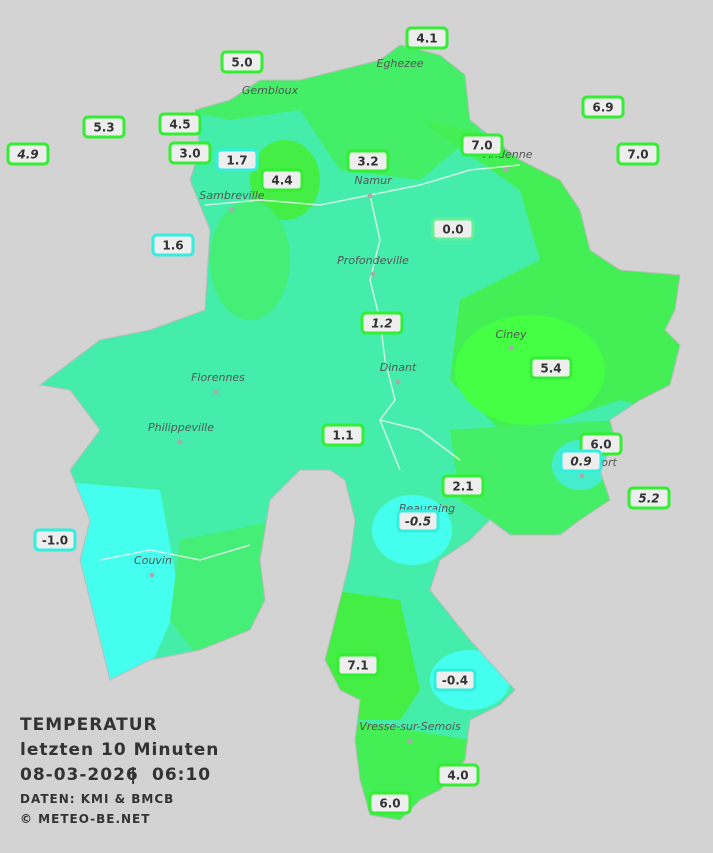  Describe the element at coordinates (400, 63) in the screenshot. I see `town-label: Eghezee` at that location.